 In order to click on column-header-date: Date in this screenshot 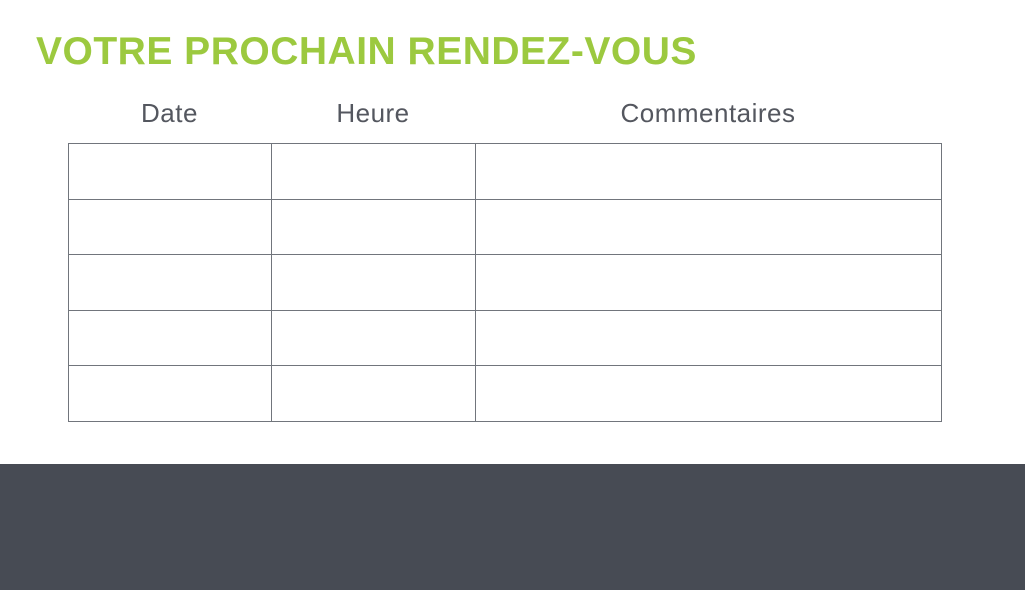, I will do `click(169, 113)`.